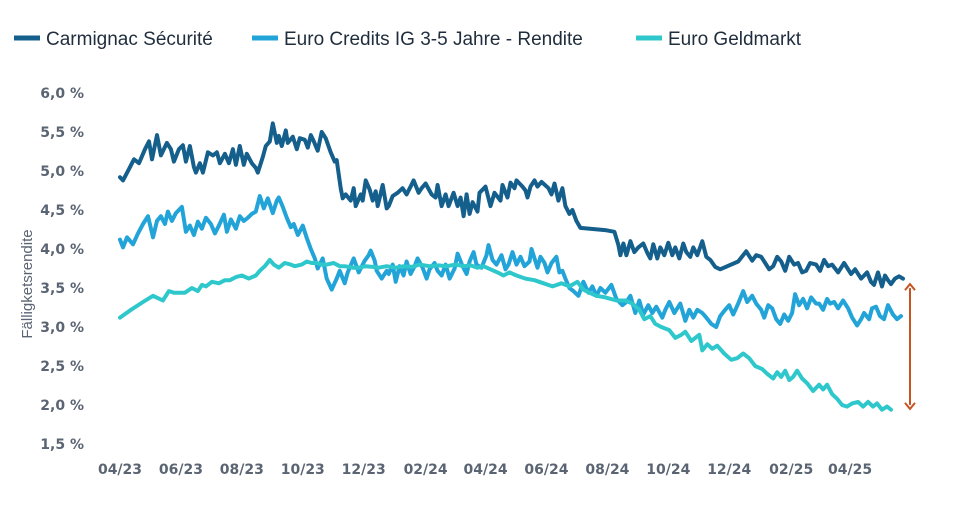 This screenshot has width=975, height=522. Describe the element at coordinates (62, 172) in the screenshot. I see `y-tick-label: 5,0 %` at that location.